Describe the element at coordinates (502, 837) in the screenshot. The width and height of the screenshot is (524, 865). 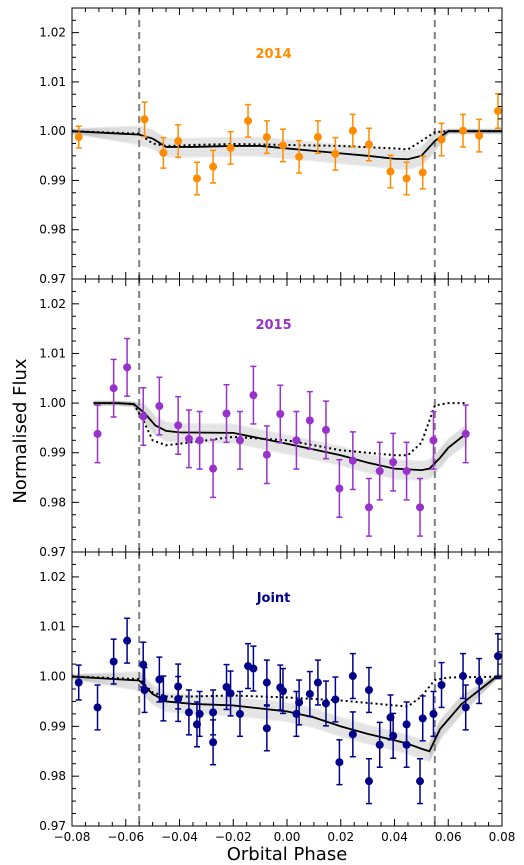
I see `x-tick-label: 0.08` at that location.